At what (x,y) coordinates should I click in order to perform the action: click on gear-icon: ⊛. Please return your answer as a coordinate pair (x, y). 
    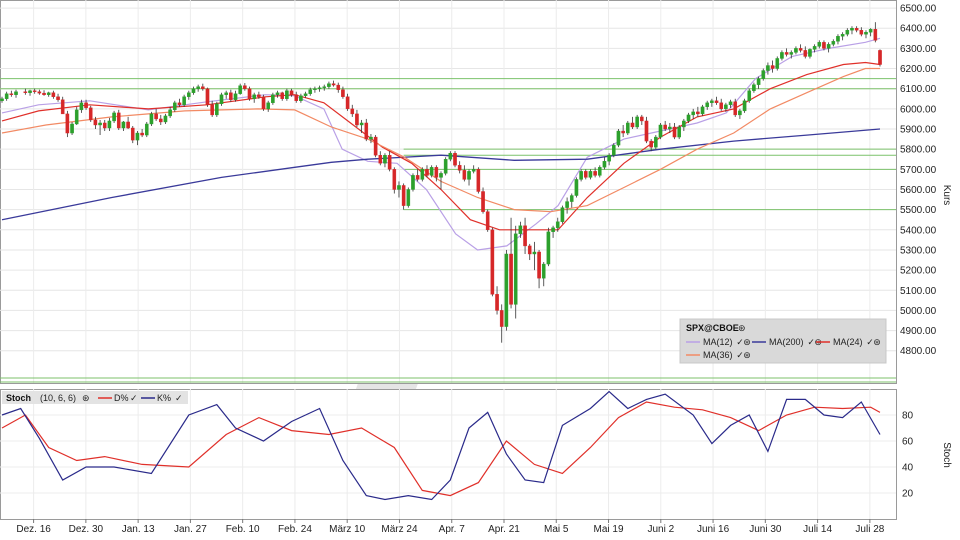
    Looking at the image, I should click on (877, 342).